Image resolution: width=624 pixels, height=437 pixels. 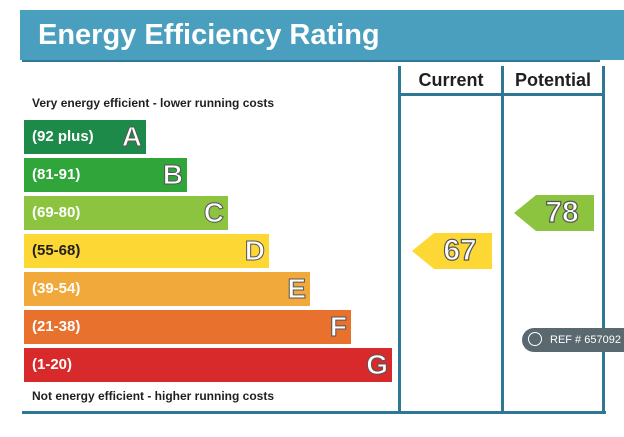 I want to click on band-range-label: (55-68), so click(x=56, y=250).